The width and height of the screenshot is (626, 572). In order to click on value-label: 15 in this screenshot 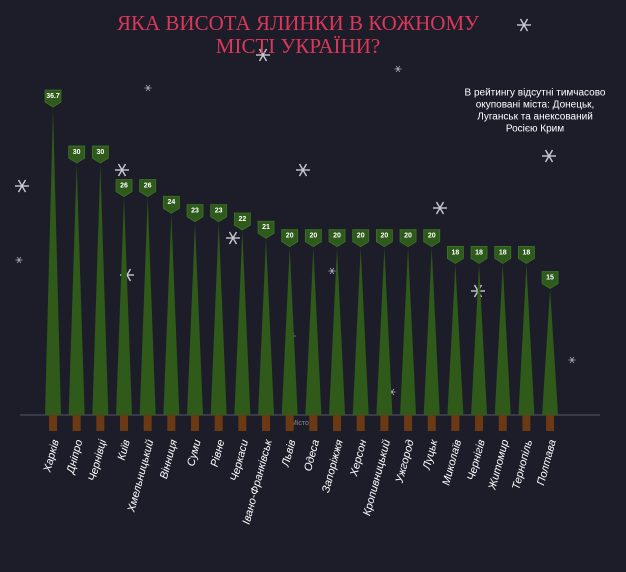, I will do `click(550, 277)`.